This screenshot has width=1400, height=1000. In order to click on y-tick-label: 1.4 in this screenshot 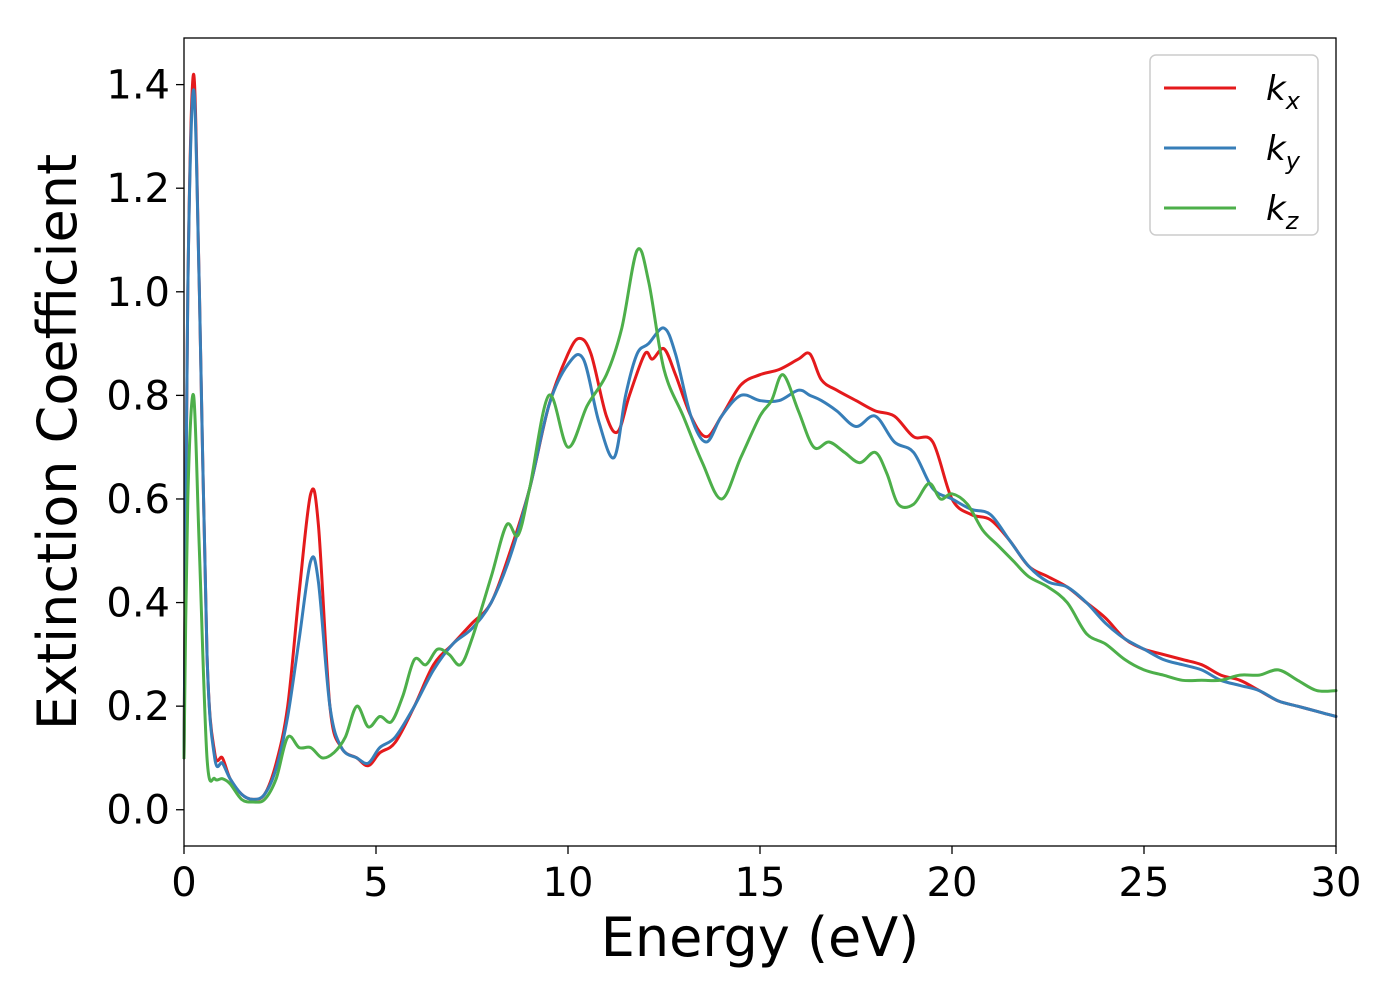, I will do `click(138, 86)`.